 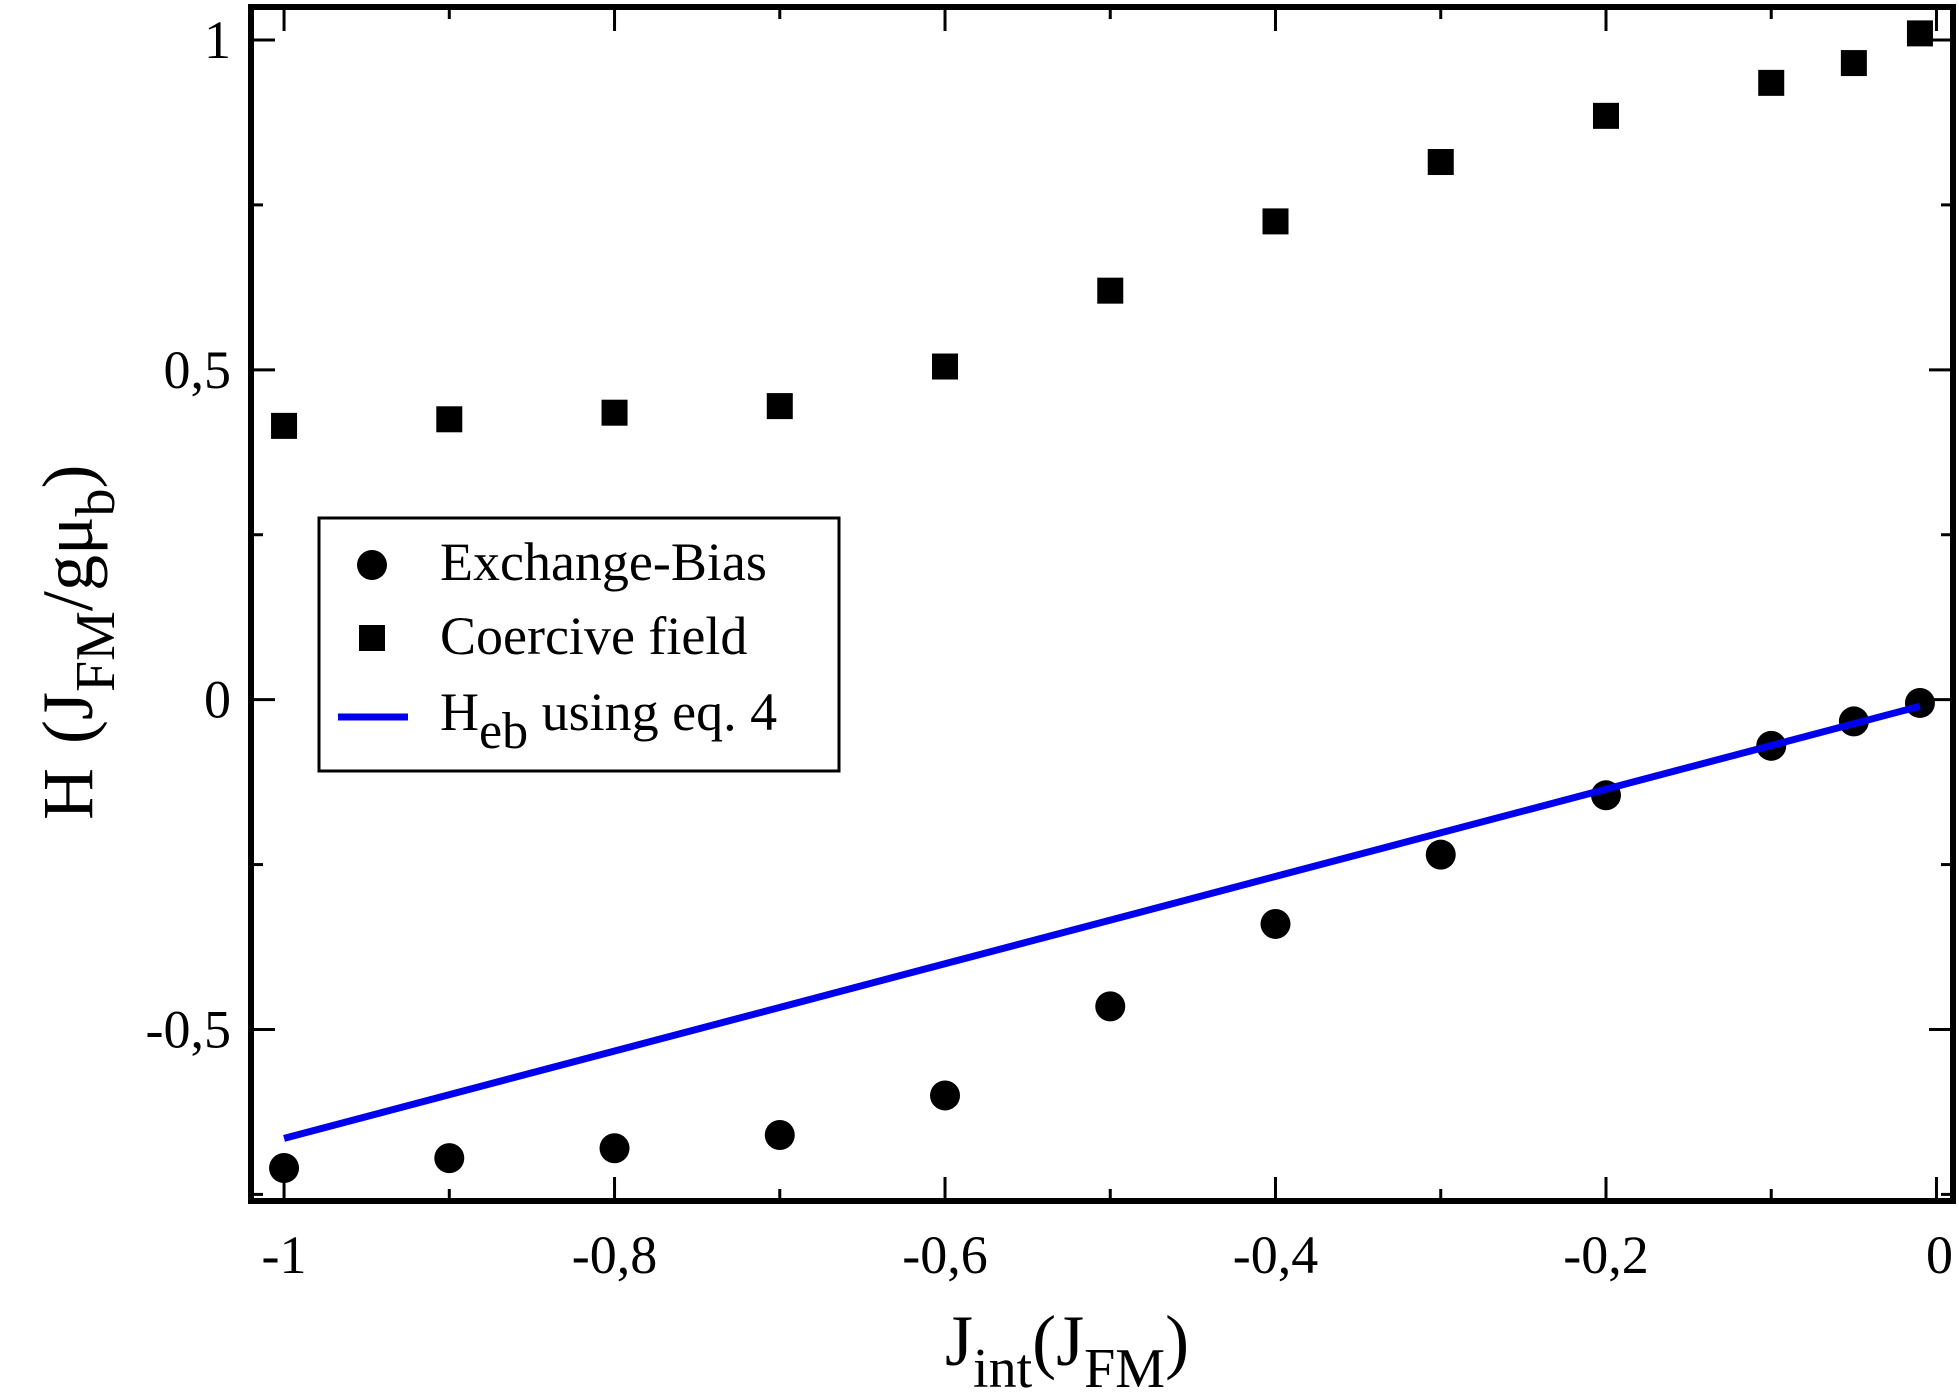 What do you see at coordinates (1124, 1369) in the screenshot?
I see `x-title-sub2: FM` at bounding box center [1124, 1369].